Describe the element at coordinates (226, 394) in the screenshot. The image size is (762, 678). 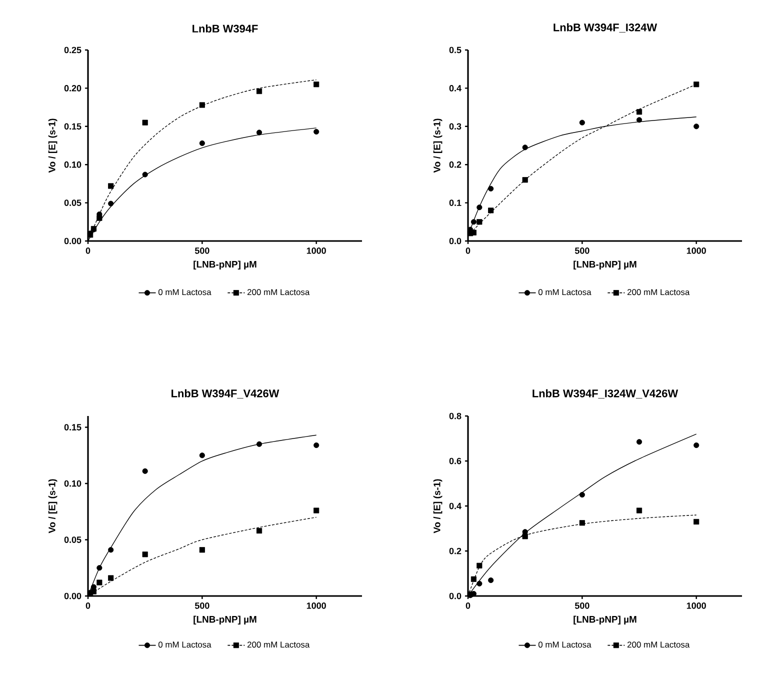
I see `chart-title: LnbB W394F_V426W` at that location.